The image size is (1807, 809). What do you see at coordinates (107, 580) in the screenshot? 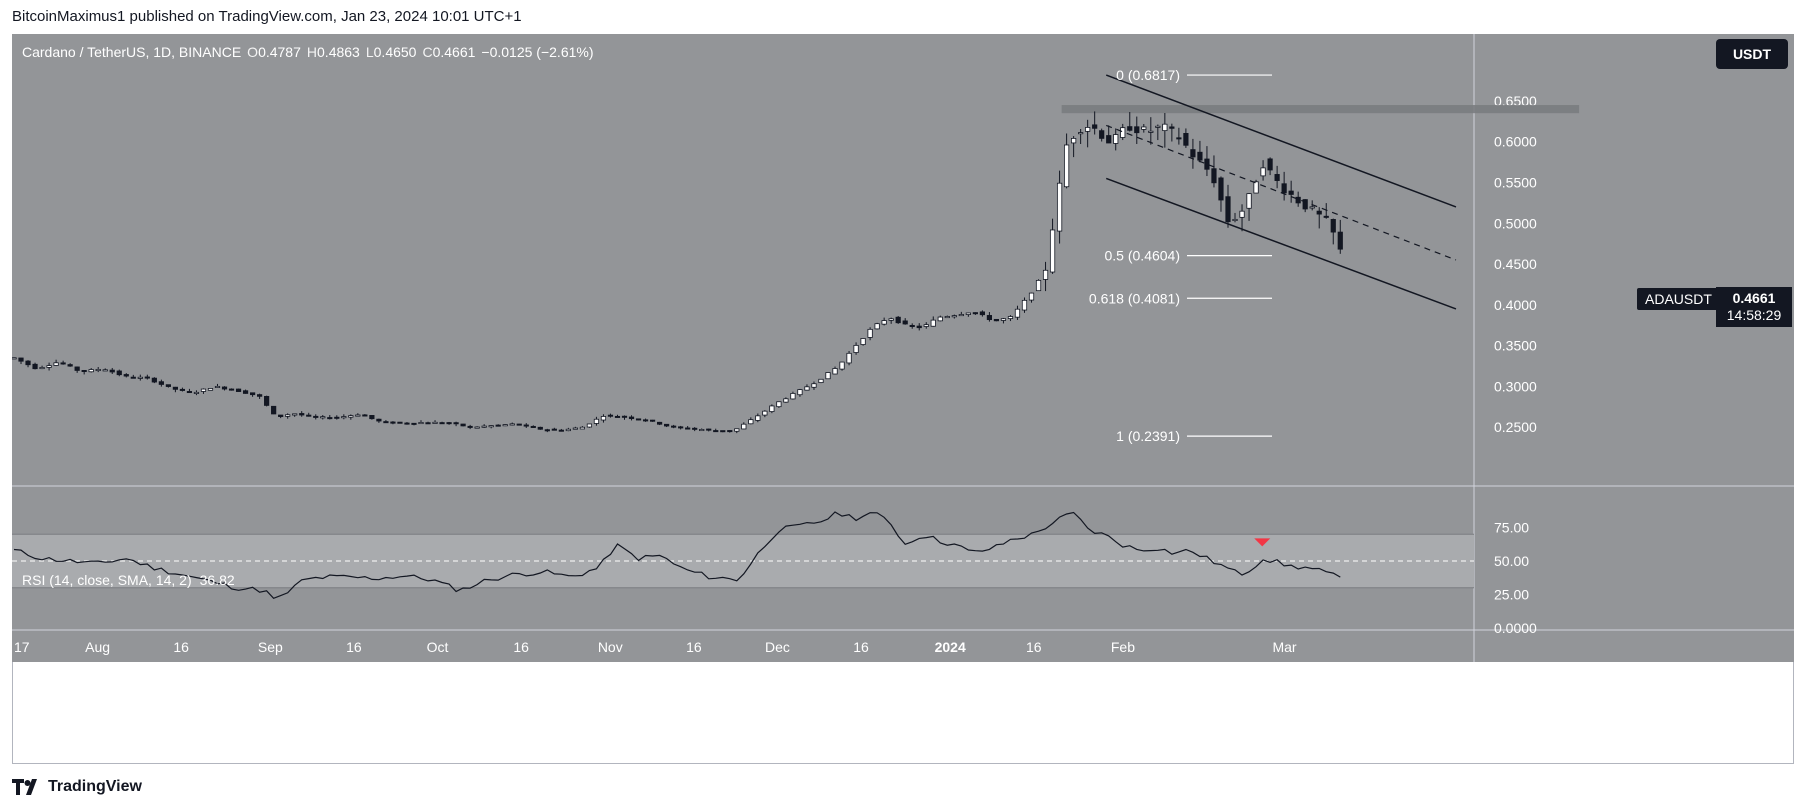
I see `rsi-label: RSI (14, close, SMA, 14, 2)` at bounding box center [107, 580].